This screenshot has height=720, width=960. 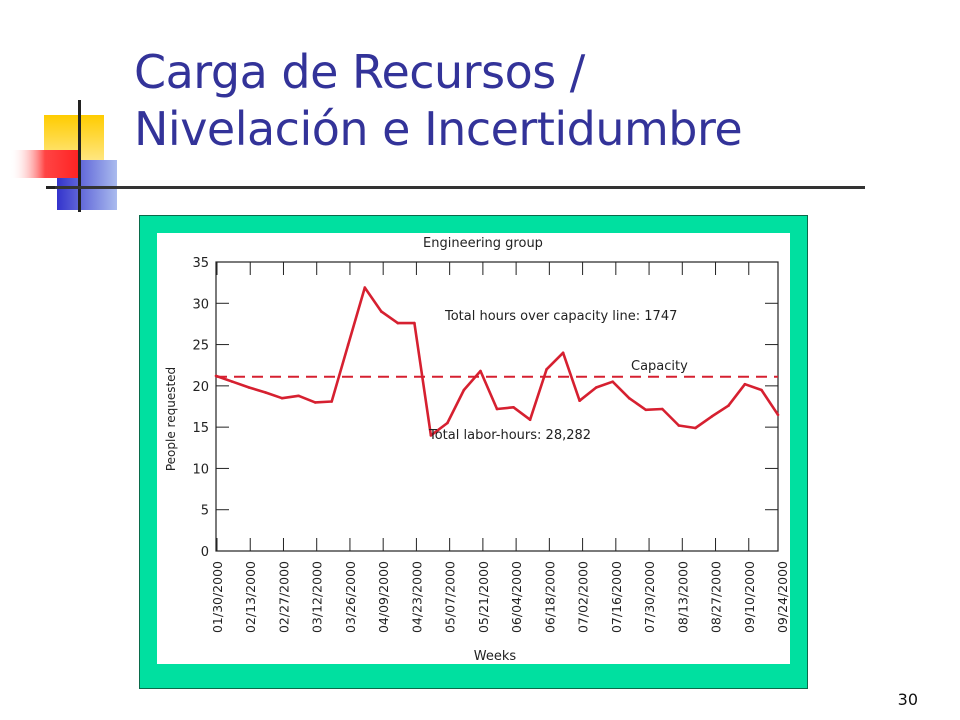 I want to click on title-divider, so click(x=460, y=187).